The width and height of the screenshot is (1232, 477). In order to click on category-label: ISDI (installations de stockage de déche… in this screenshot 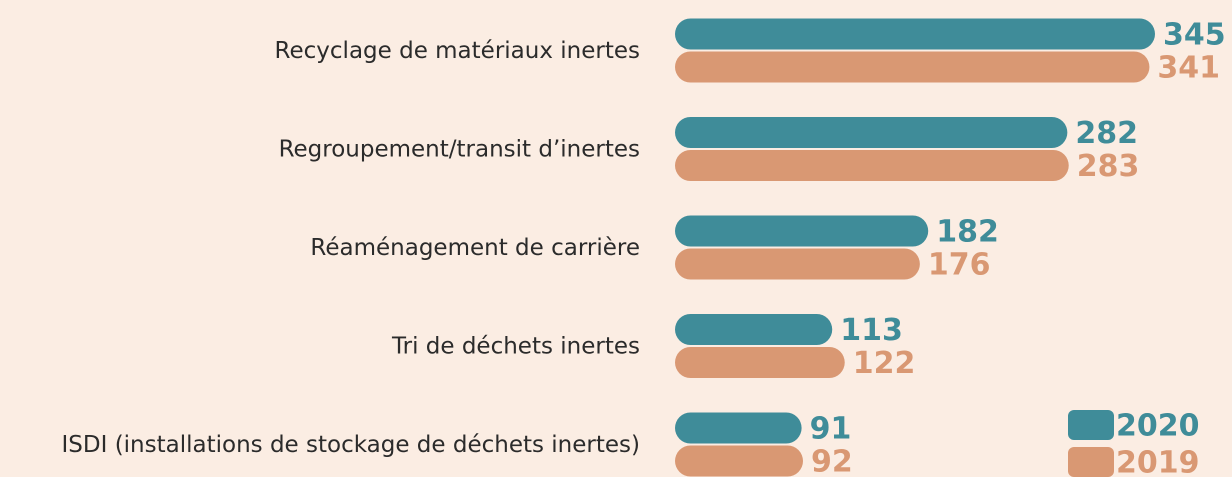, I will do `click(351, 445)`.